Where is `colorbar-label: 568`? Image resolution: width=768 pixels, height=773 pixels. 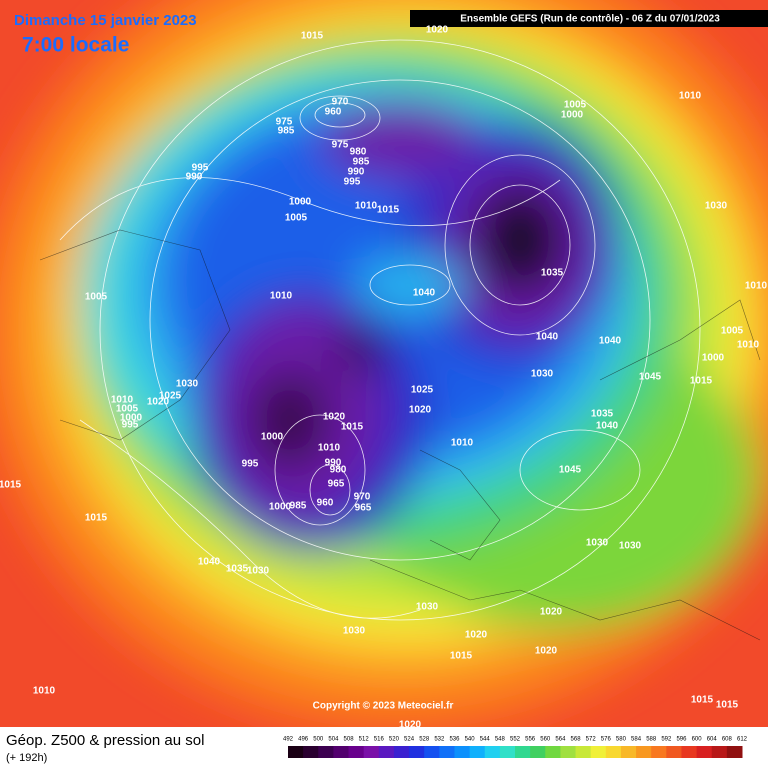 colorbar-label: 568 is located at coordinates (576, 740).